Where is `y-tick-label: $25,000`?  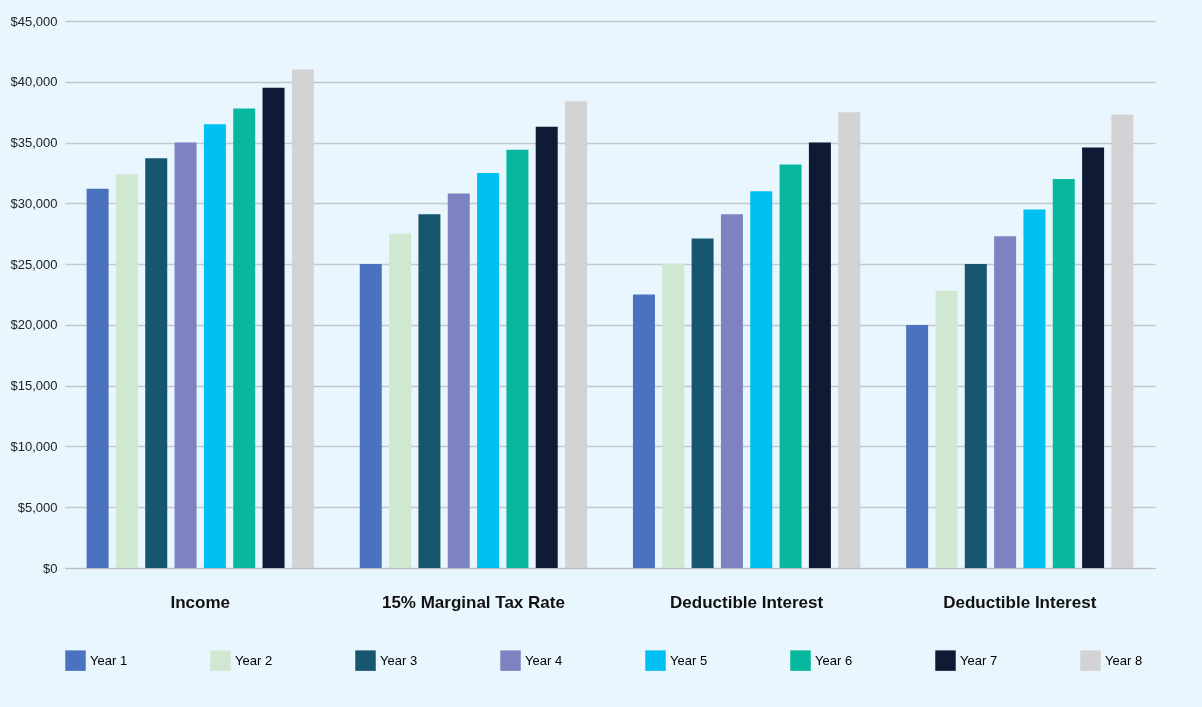 y-tick-label: $25,000 is located at coordinates (34, 264).